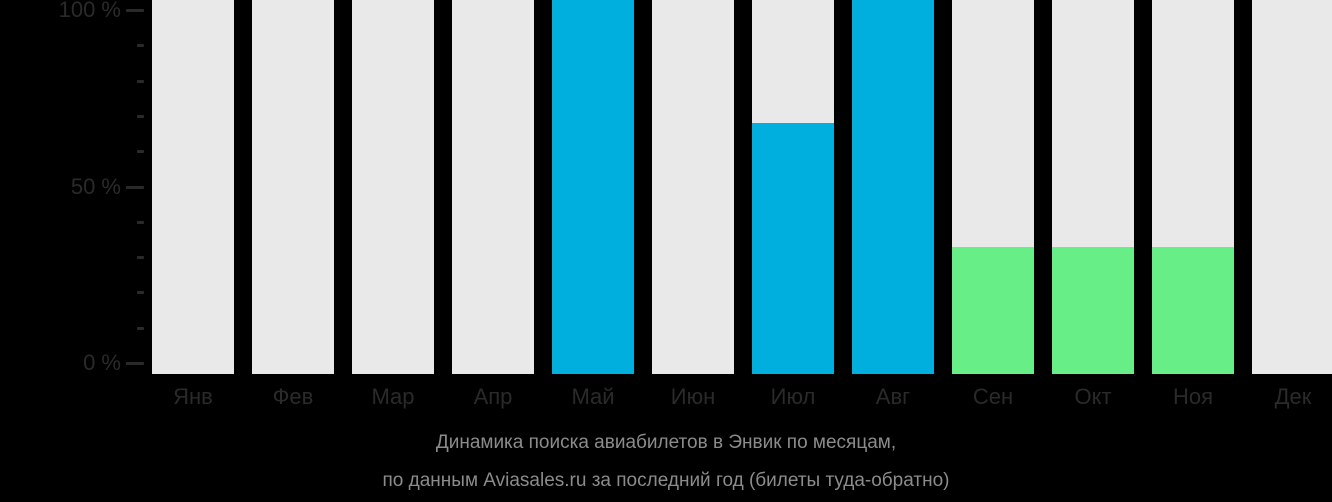 The image size is (1332, 502). Describe the element at coordinates (493, 396) in the screenshot. I see `month-label: Апр` at that location.